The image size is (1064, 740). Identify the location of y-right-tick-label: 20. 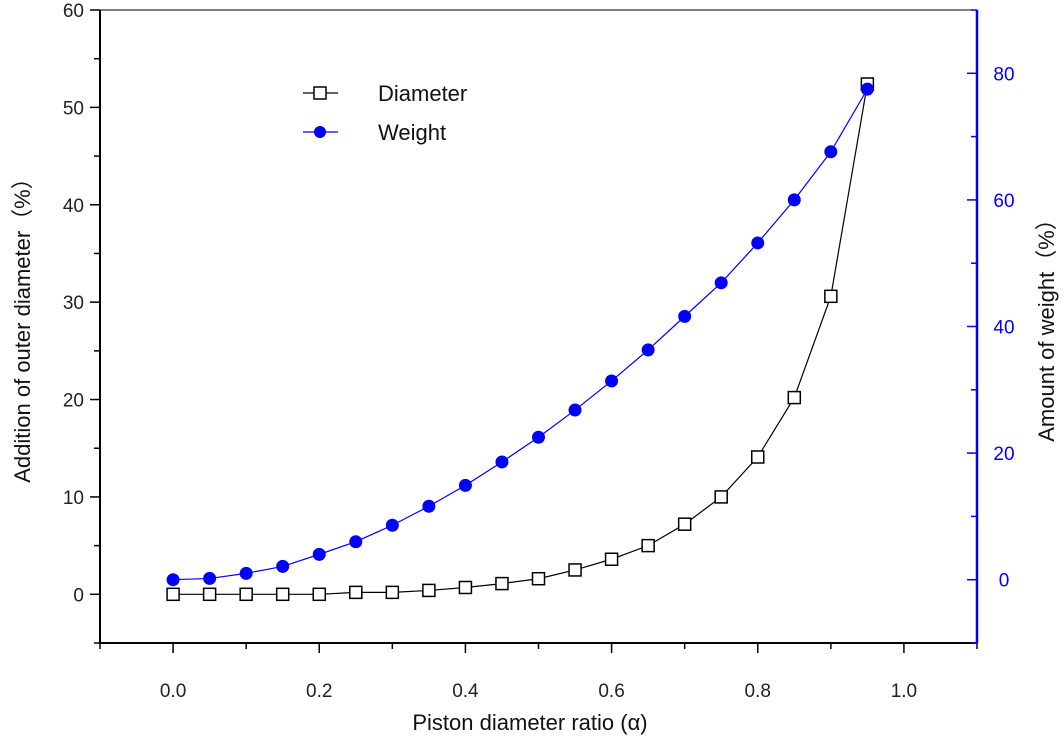
(1003, 454).